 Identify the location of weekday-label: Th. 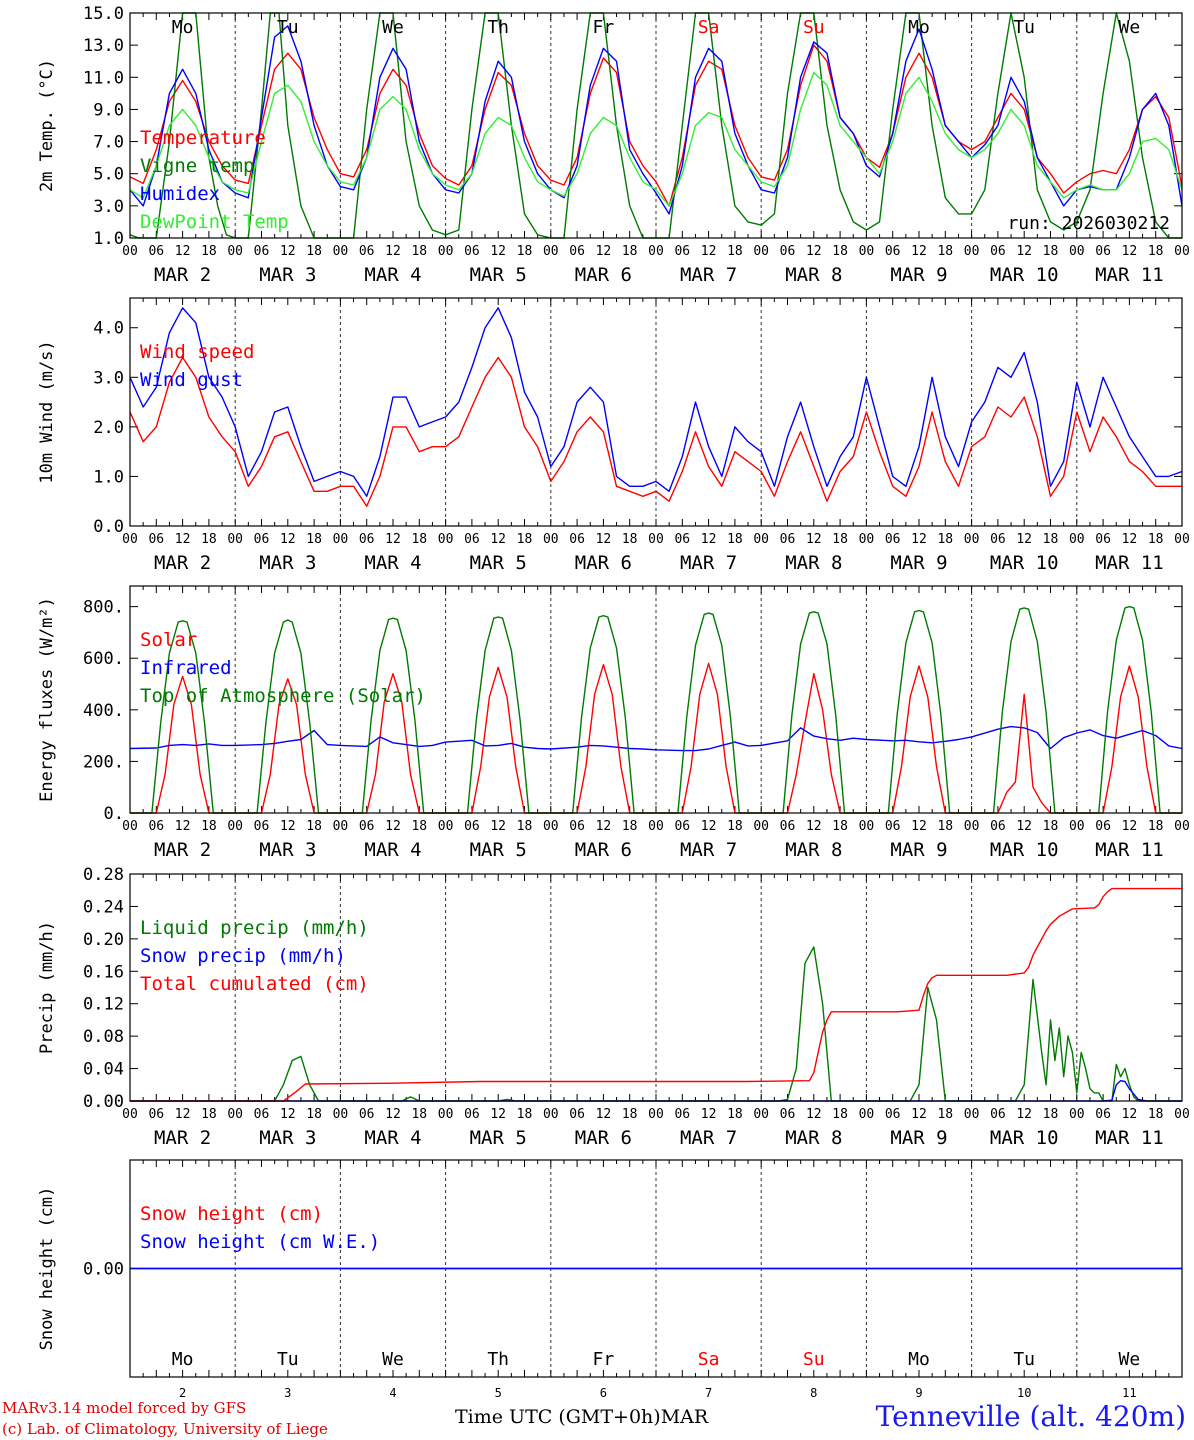
(498, 1359).